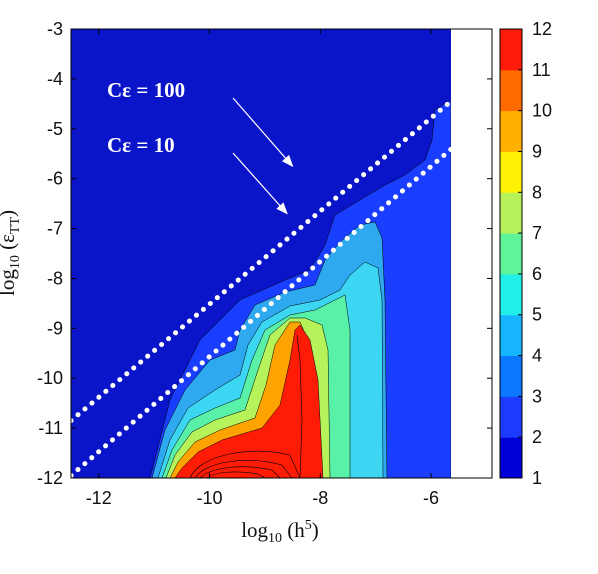  What do you see at coordinates (55, 179) in the screenshot?
I see `y-tick-label: -6` at bounding box center [55, 179].